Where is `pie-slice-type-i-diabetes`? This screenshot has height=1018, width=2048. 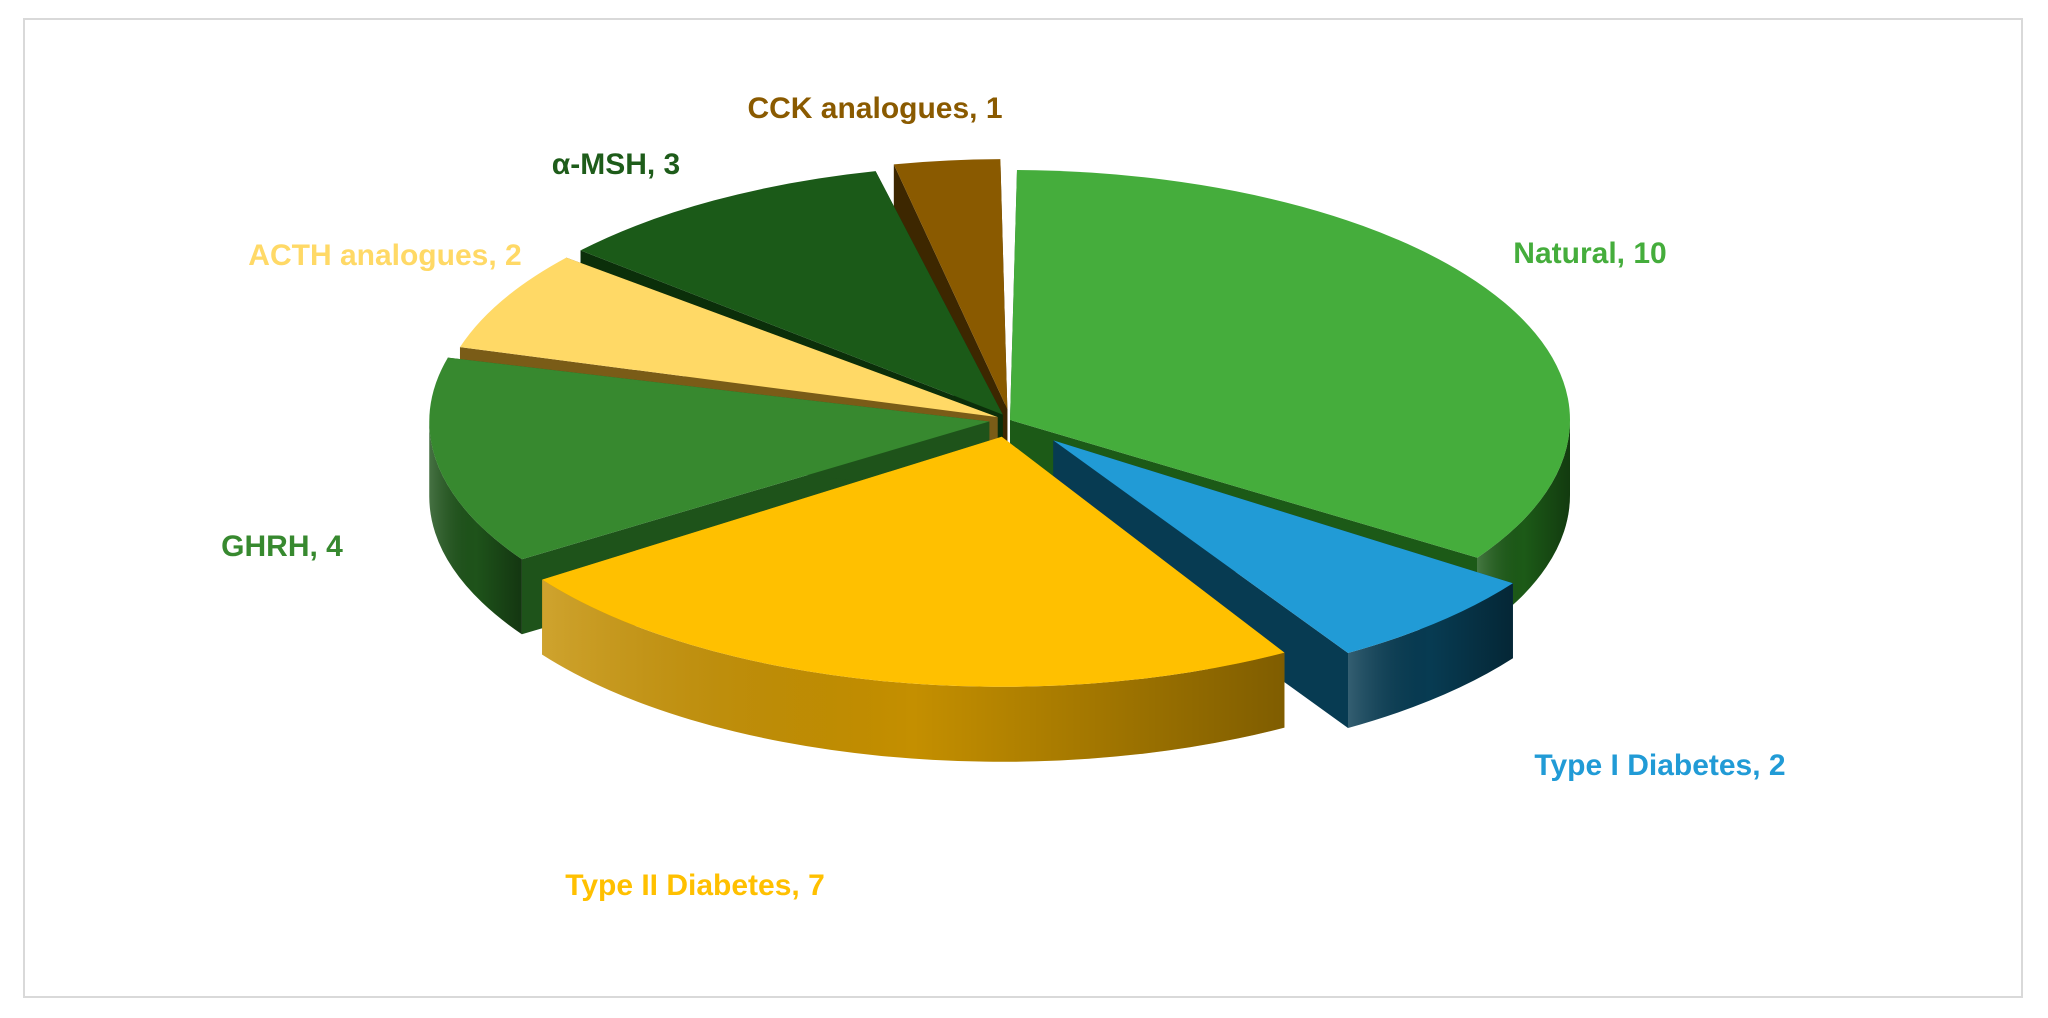
pie-slice-type-i-diabetes is located at coordinates (1283, 547).